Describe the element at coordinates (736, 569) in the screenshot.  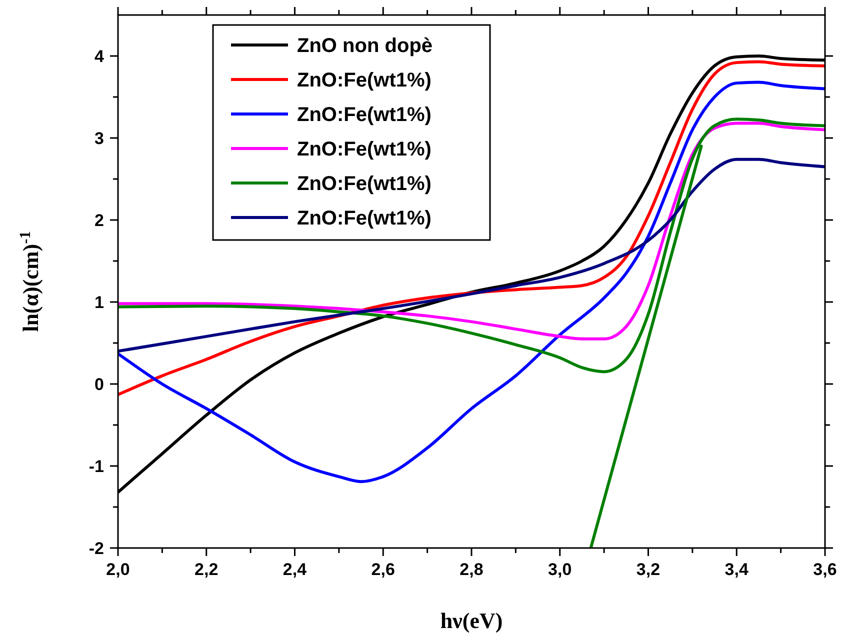
I see `x-tick-label: 3,4` at that location.